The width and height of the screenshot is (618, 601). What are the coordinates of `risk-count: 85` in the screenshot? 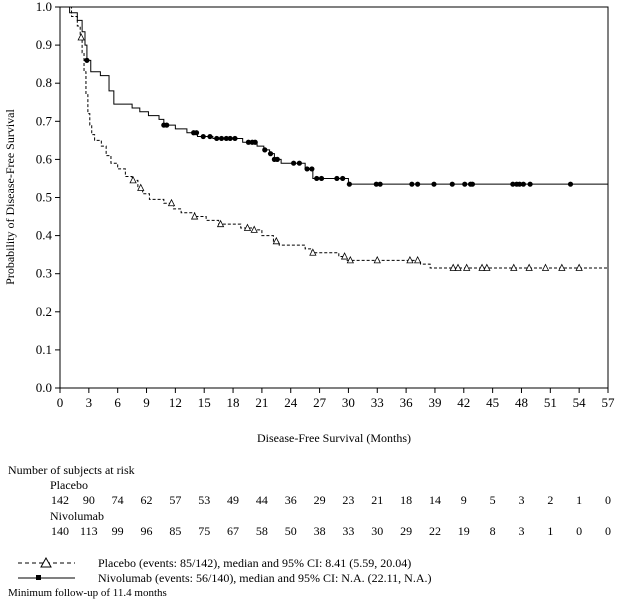 It's located at (175, 531).